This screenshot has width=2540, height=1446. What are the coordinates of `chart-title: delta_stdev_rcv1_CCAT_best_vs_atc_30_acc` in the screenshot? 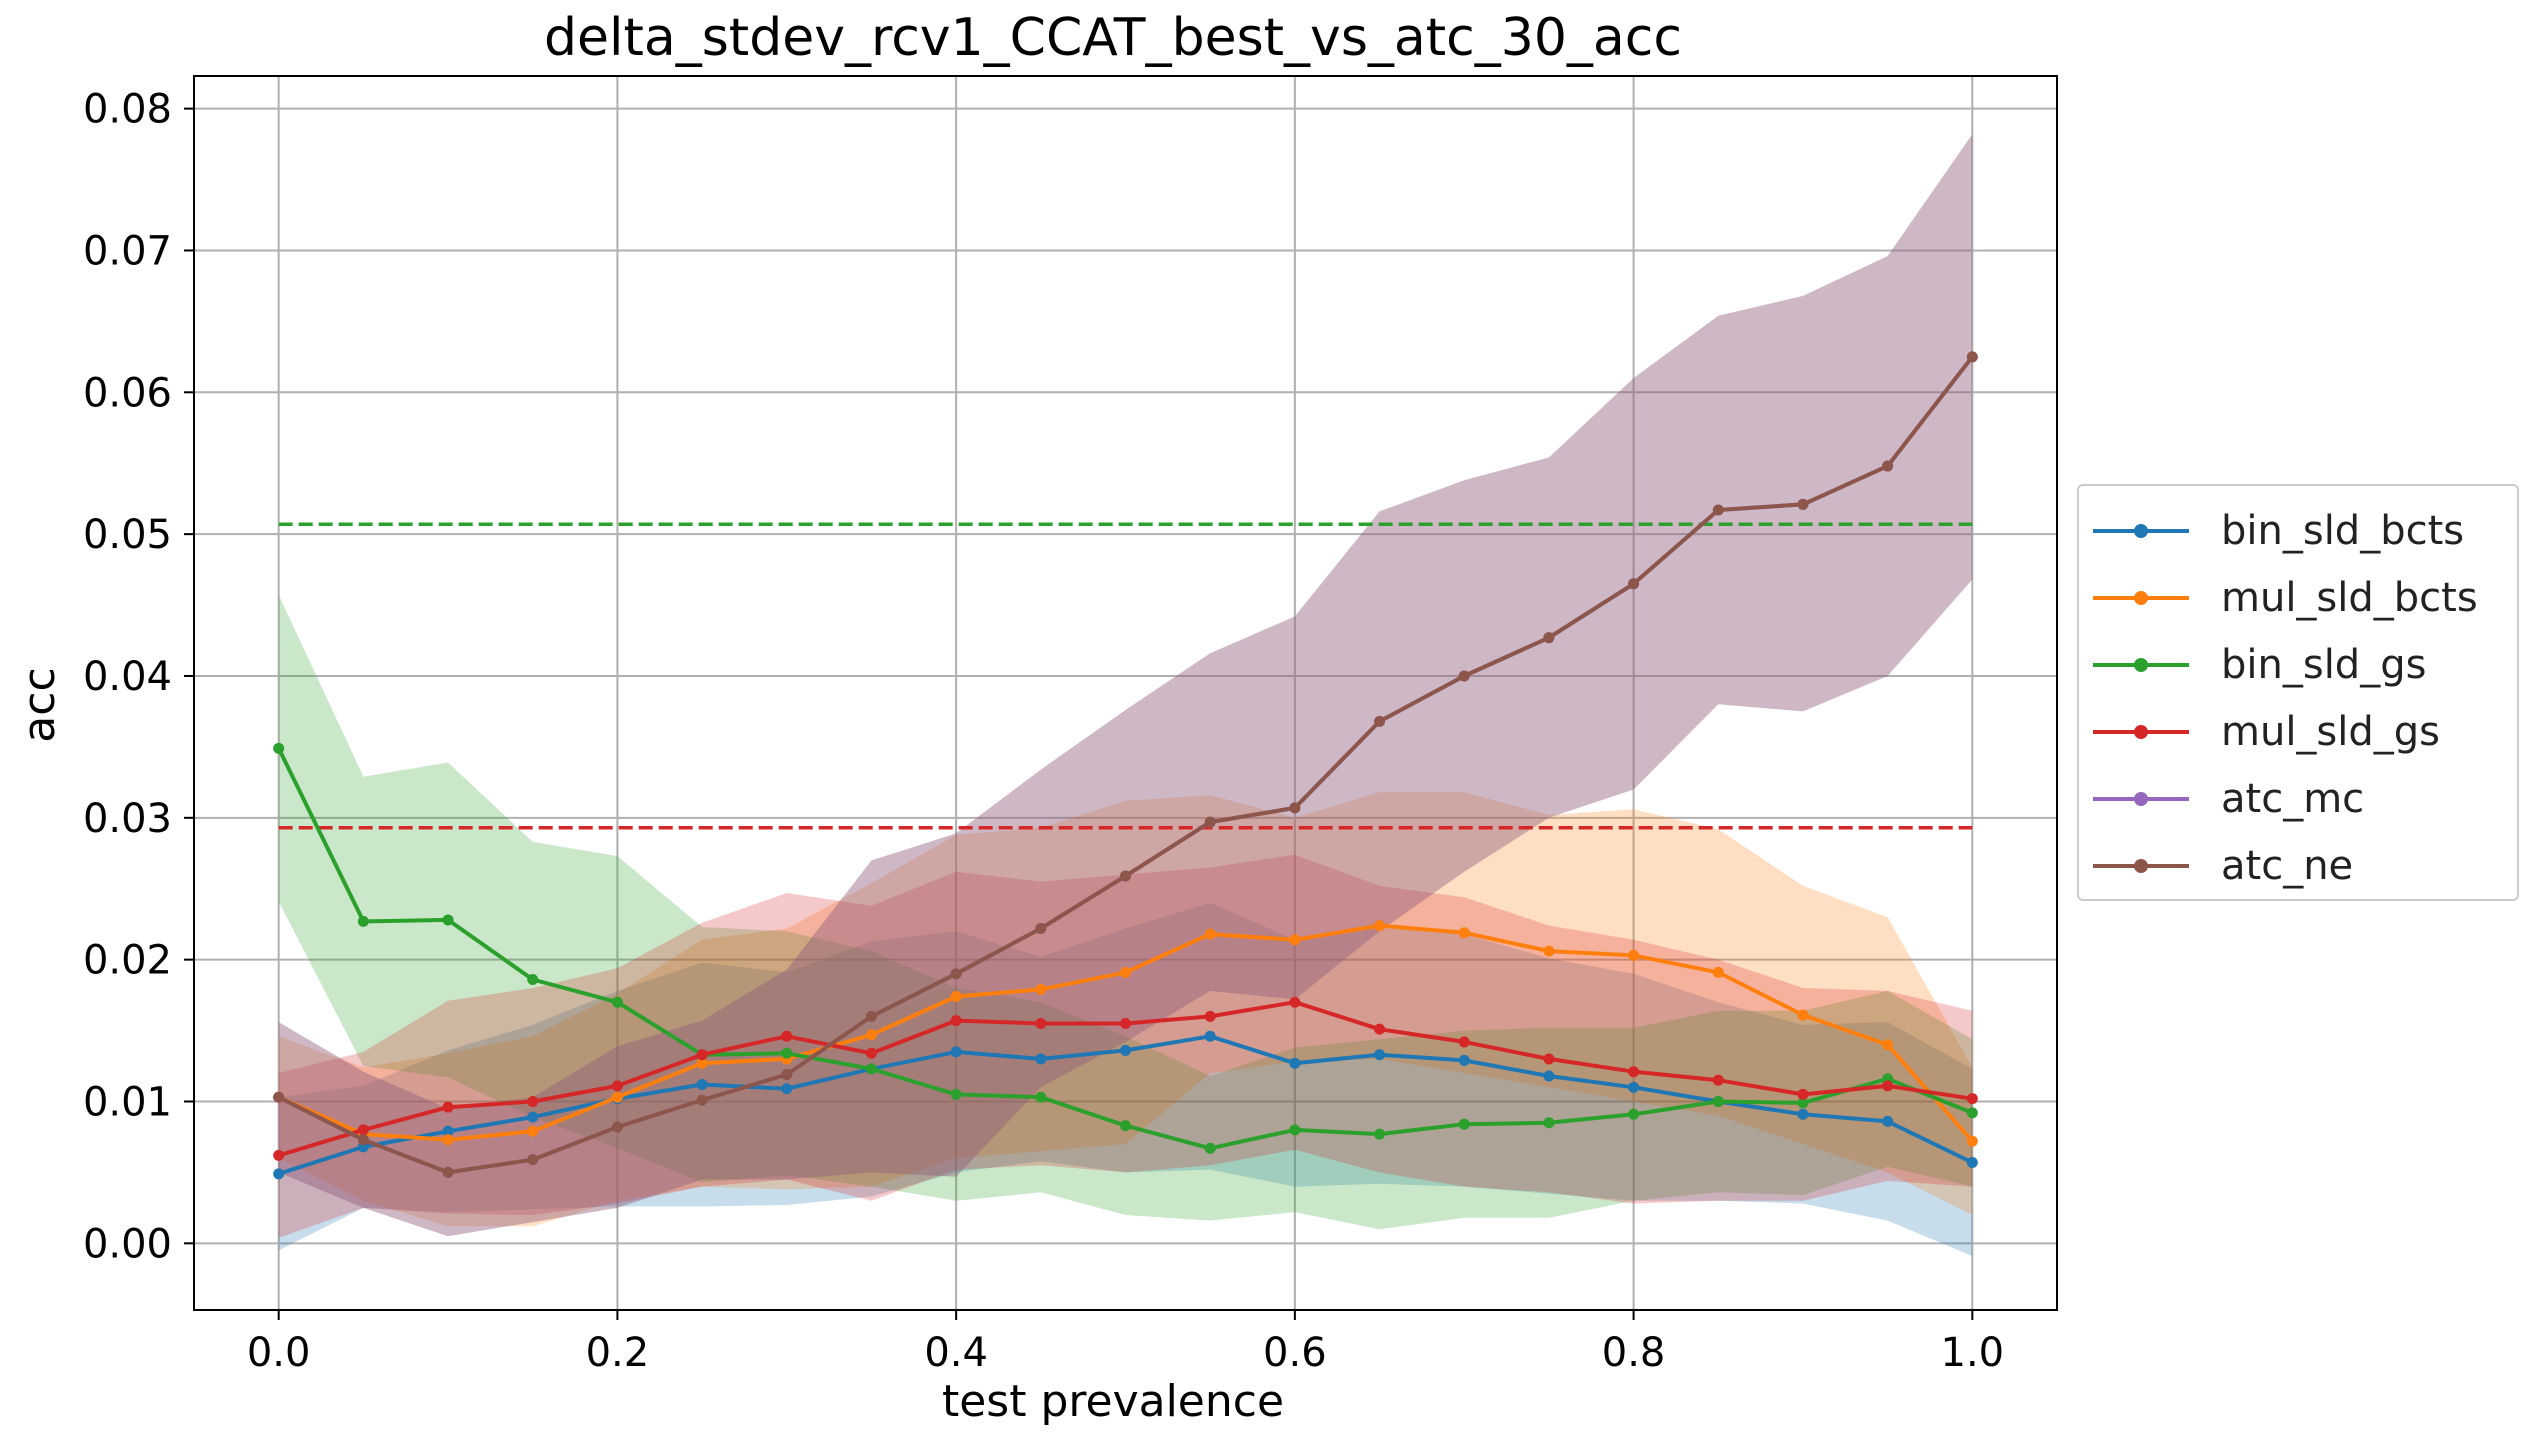 It's located at (1113, 38).